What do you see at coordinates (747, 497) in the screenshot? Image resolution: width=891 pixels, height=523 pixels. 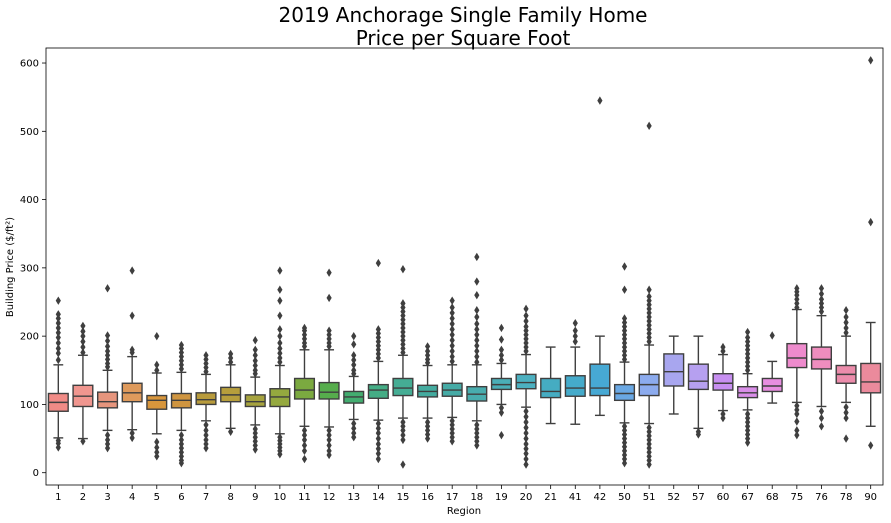 I see `x-tick-label: 67` at bounding box center [747, 497].